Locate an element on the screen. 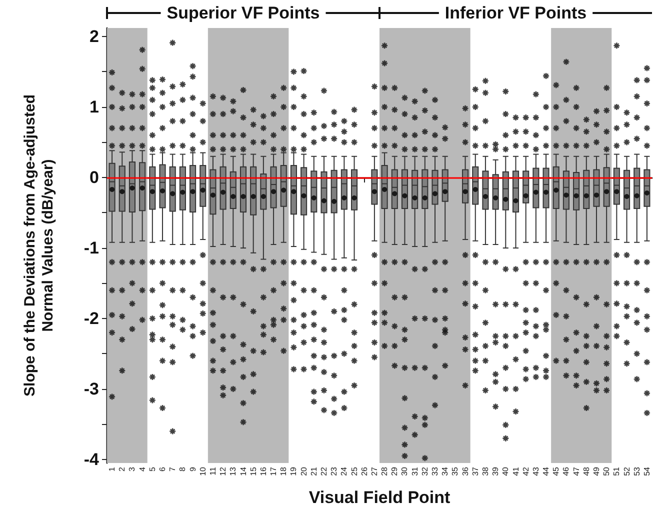  x-tick-label: 28 is located at coordinates (385, 471).